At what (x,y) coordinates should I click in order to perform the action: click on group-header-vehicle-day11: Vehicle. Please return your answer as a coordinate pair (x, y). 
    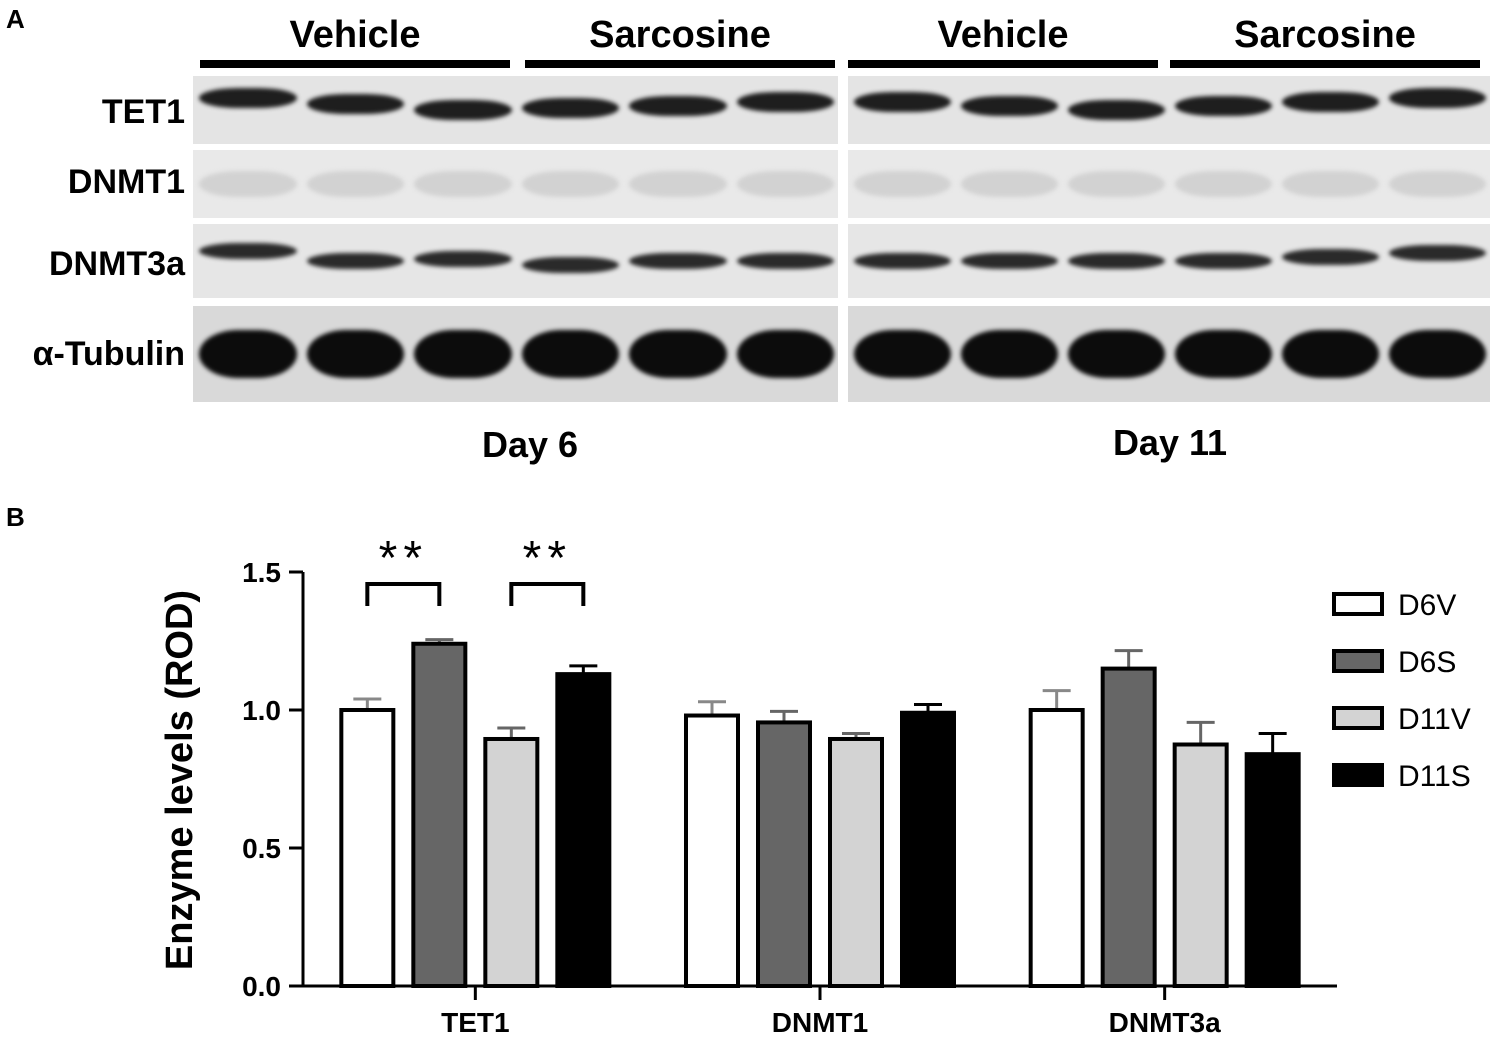
    Looking at the image, I should click on (1003, 35).